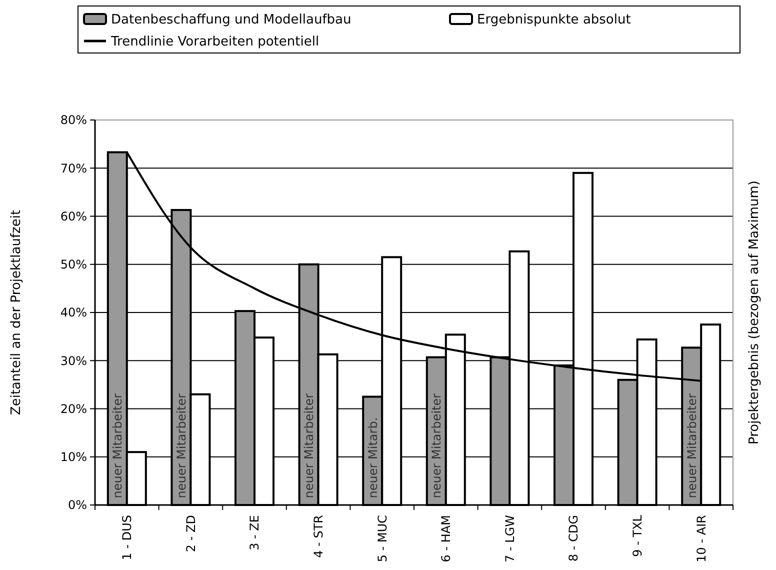  I want to click on x-tick-label: 8 - CDG, so click(573, 538).